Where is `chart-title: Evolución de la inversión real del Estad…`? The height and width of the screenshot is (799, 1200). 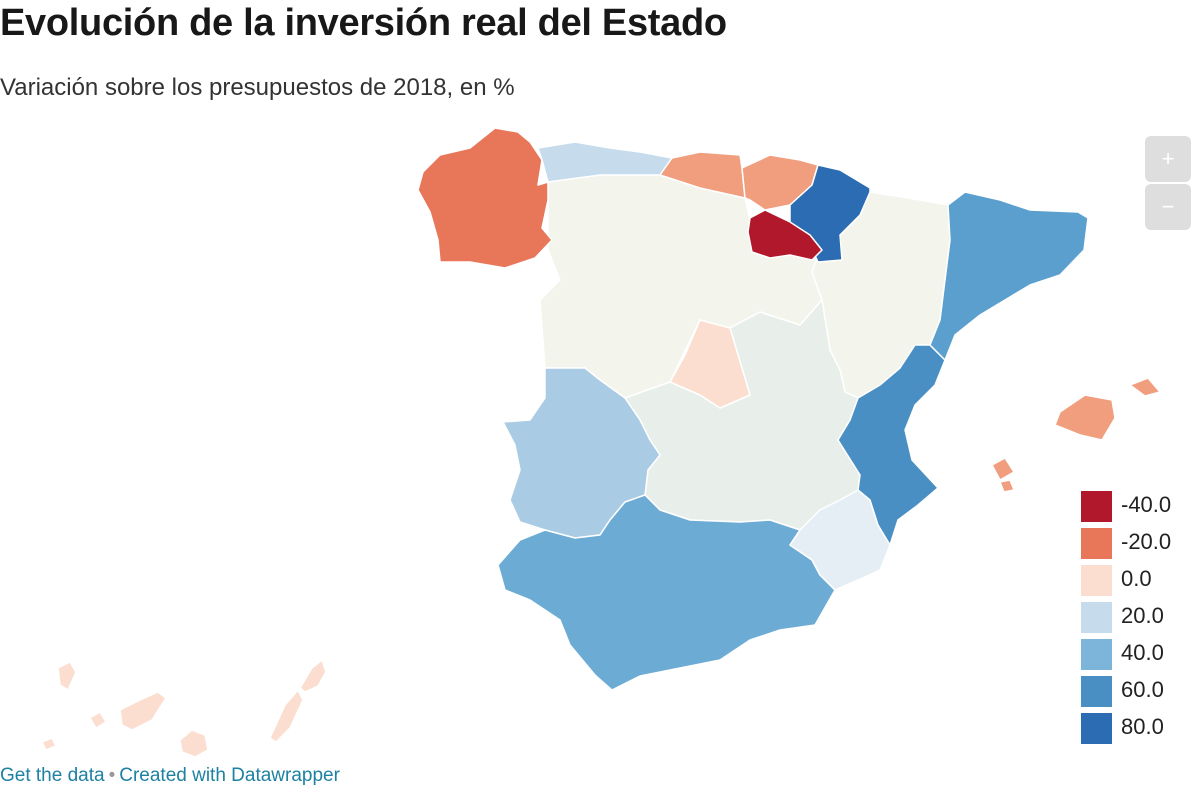 chart-title: Evolución de la inversión real del Estad… is located at coordinates (363, 23).